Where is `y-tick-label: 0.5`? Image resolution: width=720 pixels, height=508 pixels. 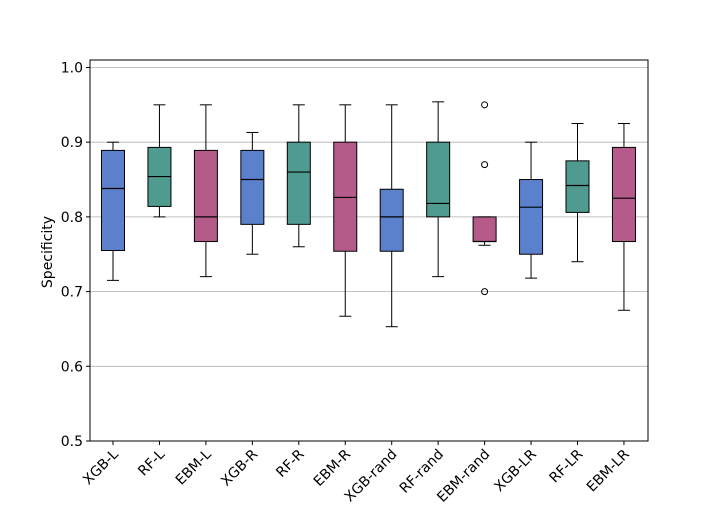
y-tick-label: 0.5 is located at coordinates (72, 442).